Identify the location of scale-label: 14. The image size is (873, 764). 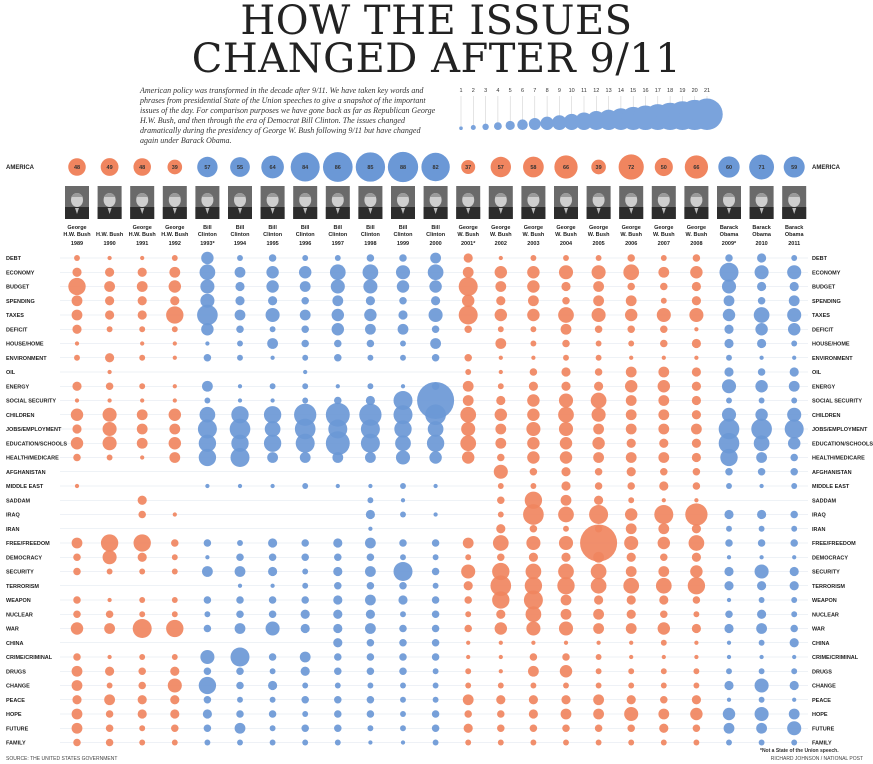
(621, 91).